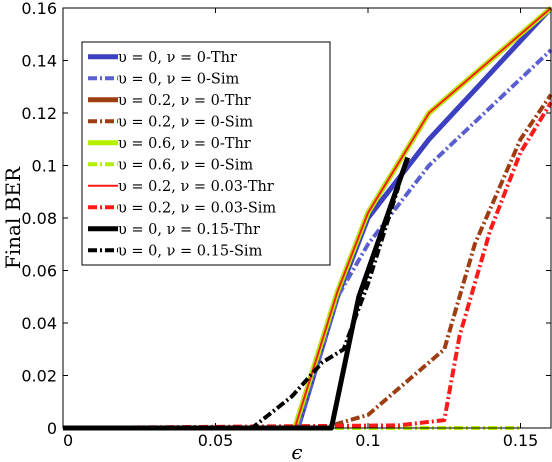 The width and height of the screenshot is (552, 462). I want to click on legend-label-2: υ = 0, ν = 0-Sim, so click(179, 79).